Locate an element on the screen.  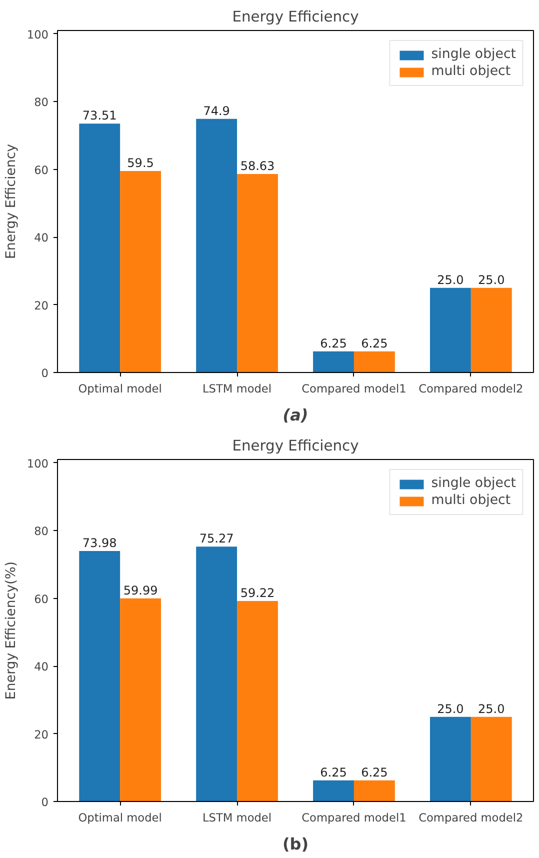
data-label: 73.98 is located at coordinates (99, 543).